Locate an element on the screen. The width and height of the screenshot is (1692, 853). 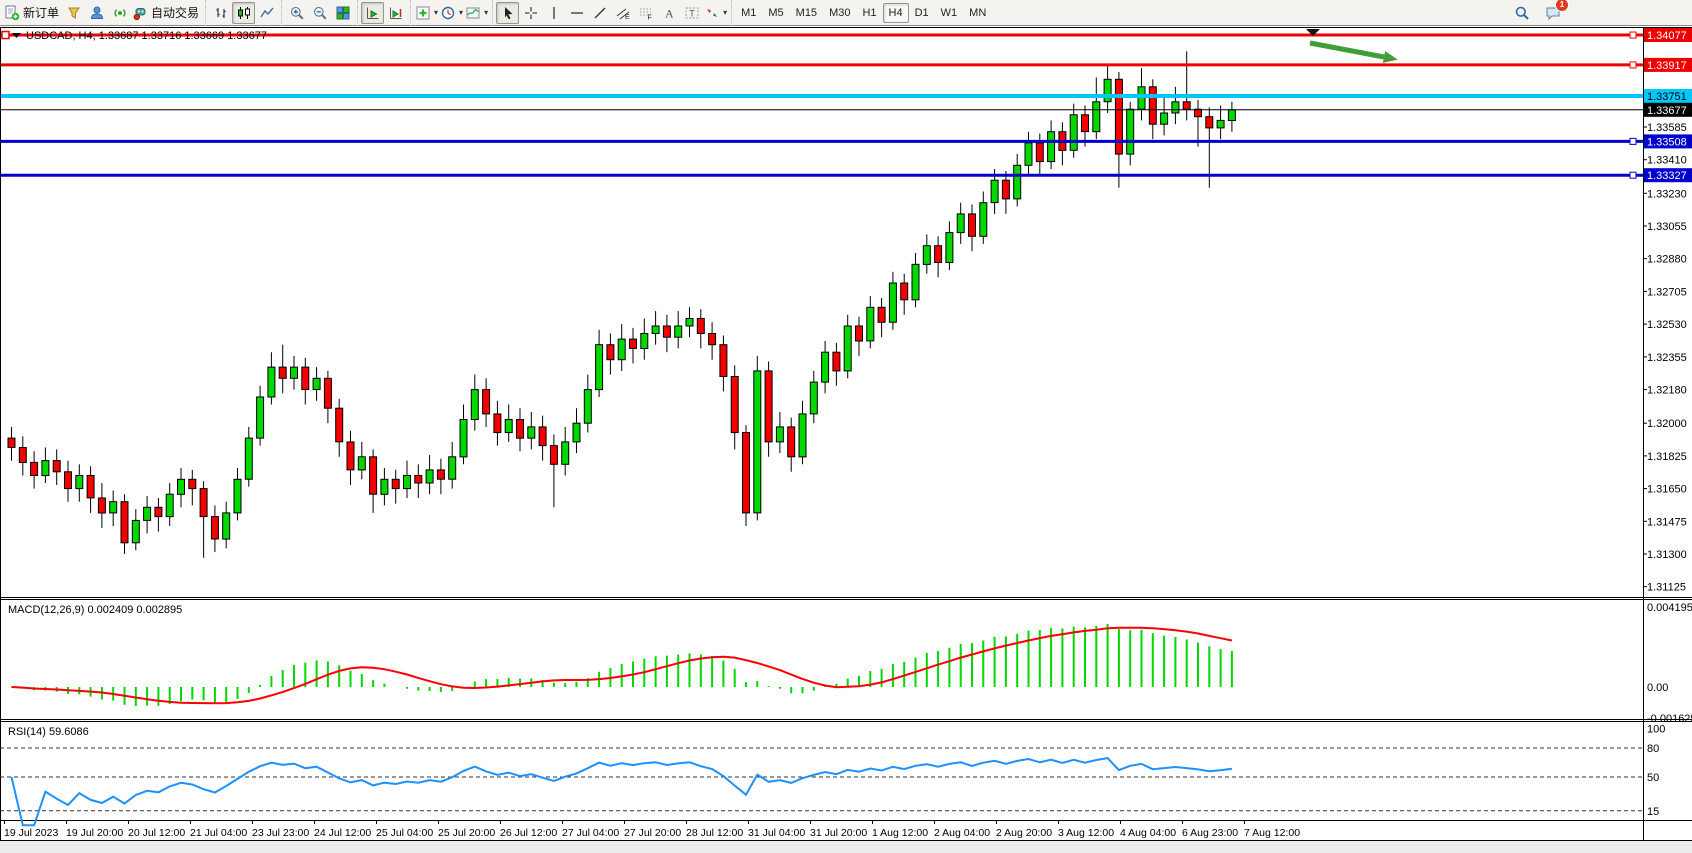
toolbar-group-charttype is located at coordinates (243, 13).